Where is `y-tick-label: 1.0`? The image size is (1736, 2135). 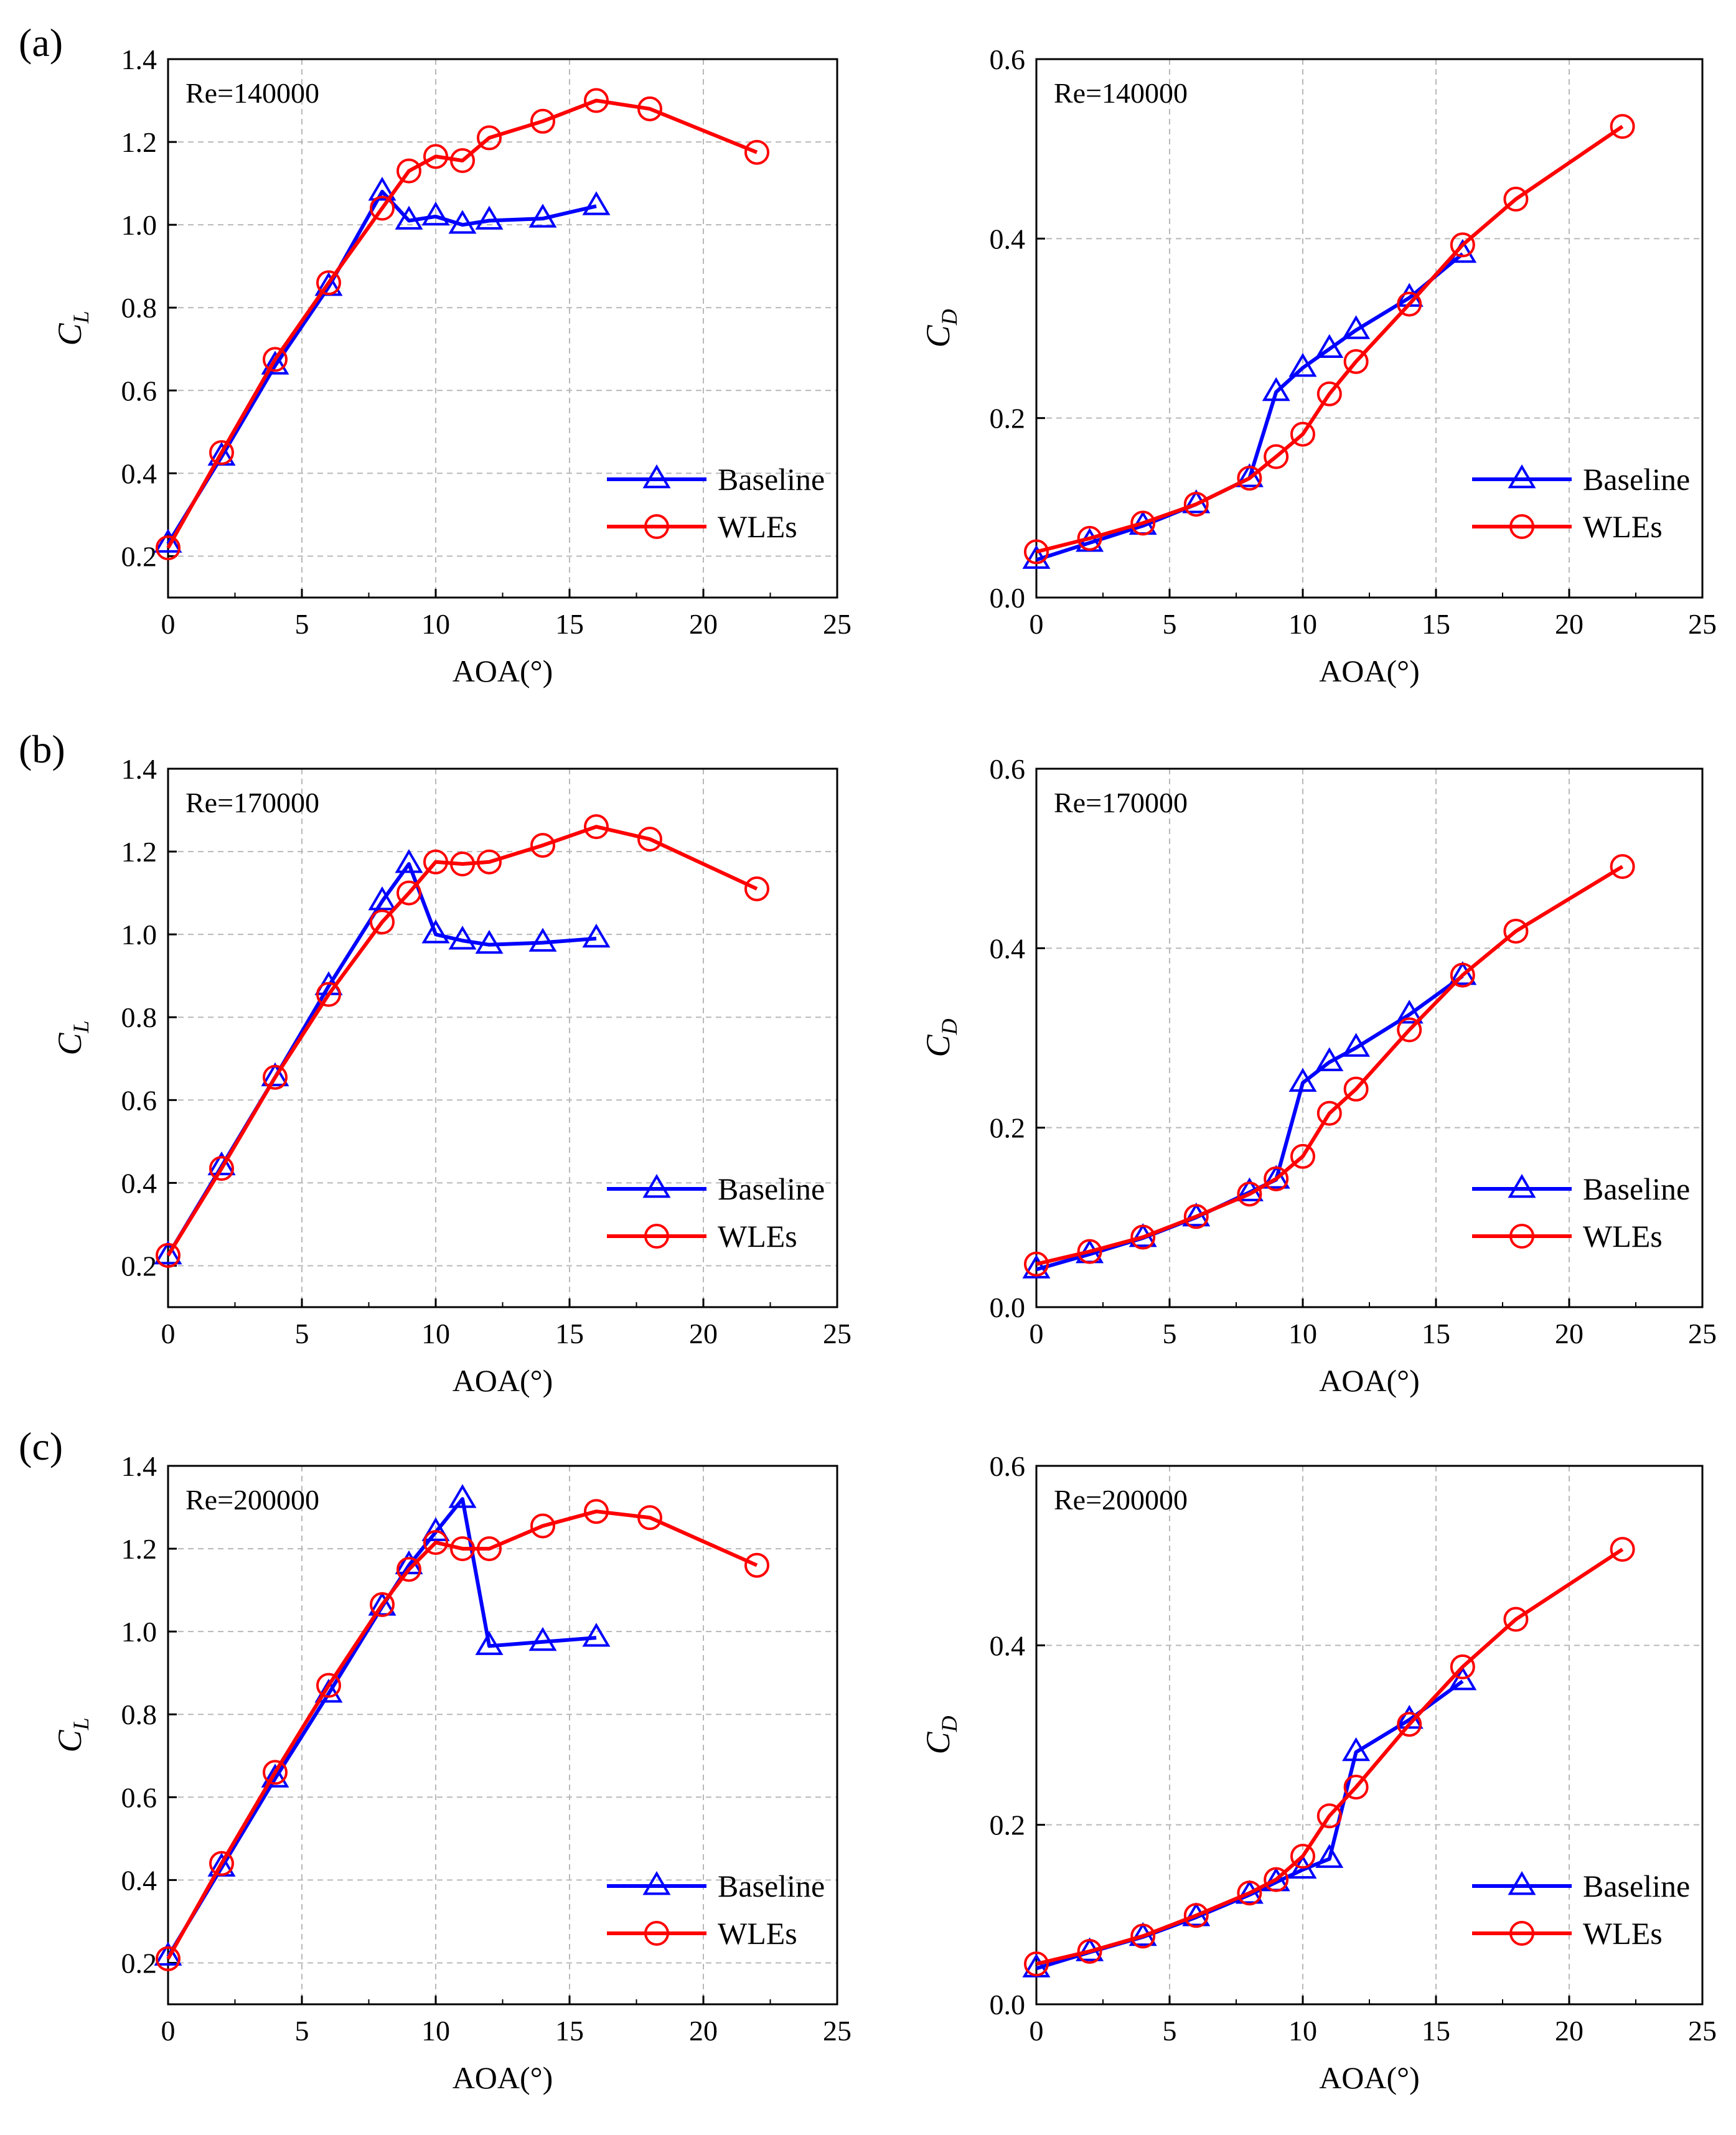 y-tick-label: 1.0 is located at coordinates (139, 225).